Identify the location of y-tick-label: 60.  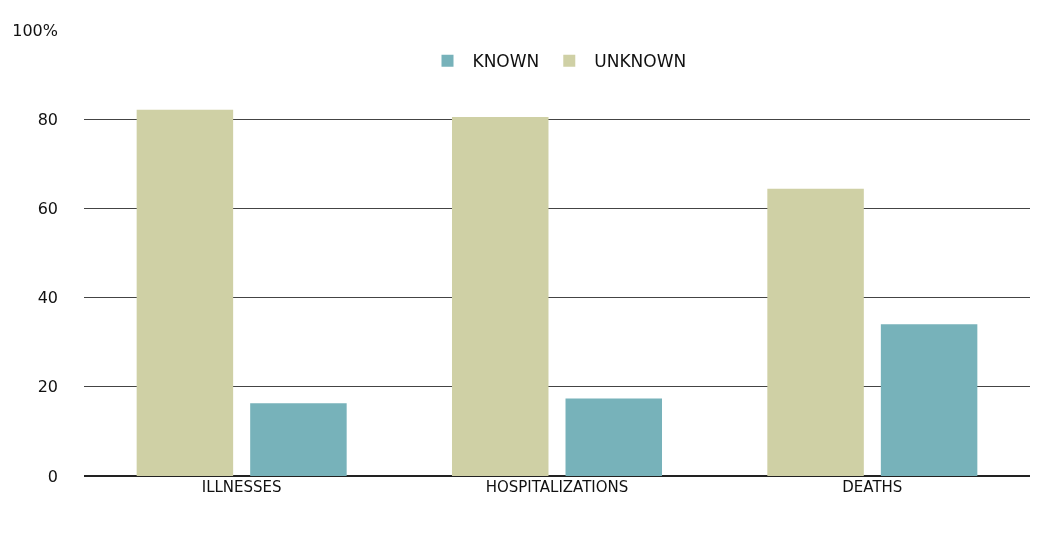
(47, 208).